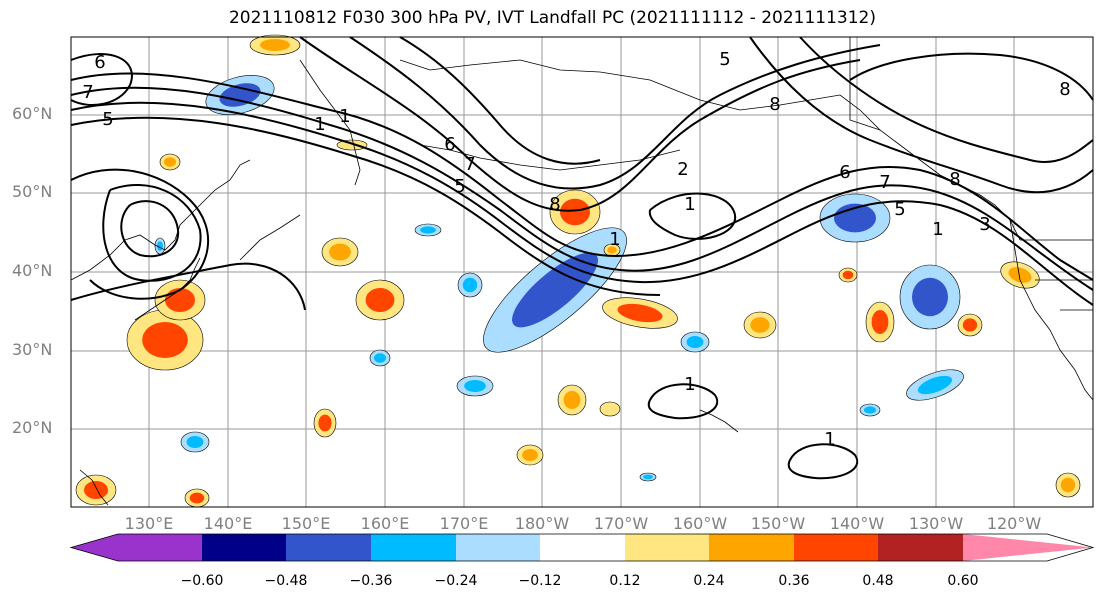 This screenshot has width=1105, height=601. I want to click on lon-label-130w: 130°W, so click(936, 523).